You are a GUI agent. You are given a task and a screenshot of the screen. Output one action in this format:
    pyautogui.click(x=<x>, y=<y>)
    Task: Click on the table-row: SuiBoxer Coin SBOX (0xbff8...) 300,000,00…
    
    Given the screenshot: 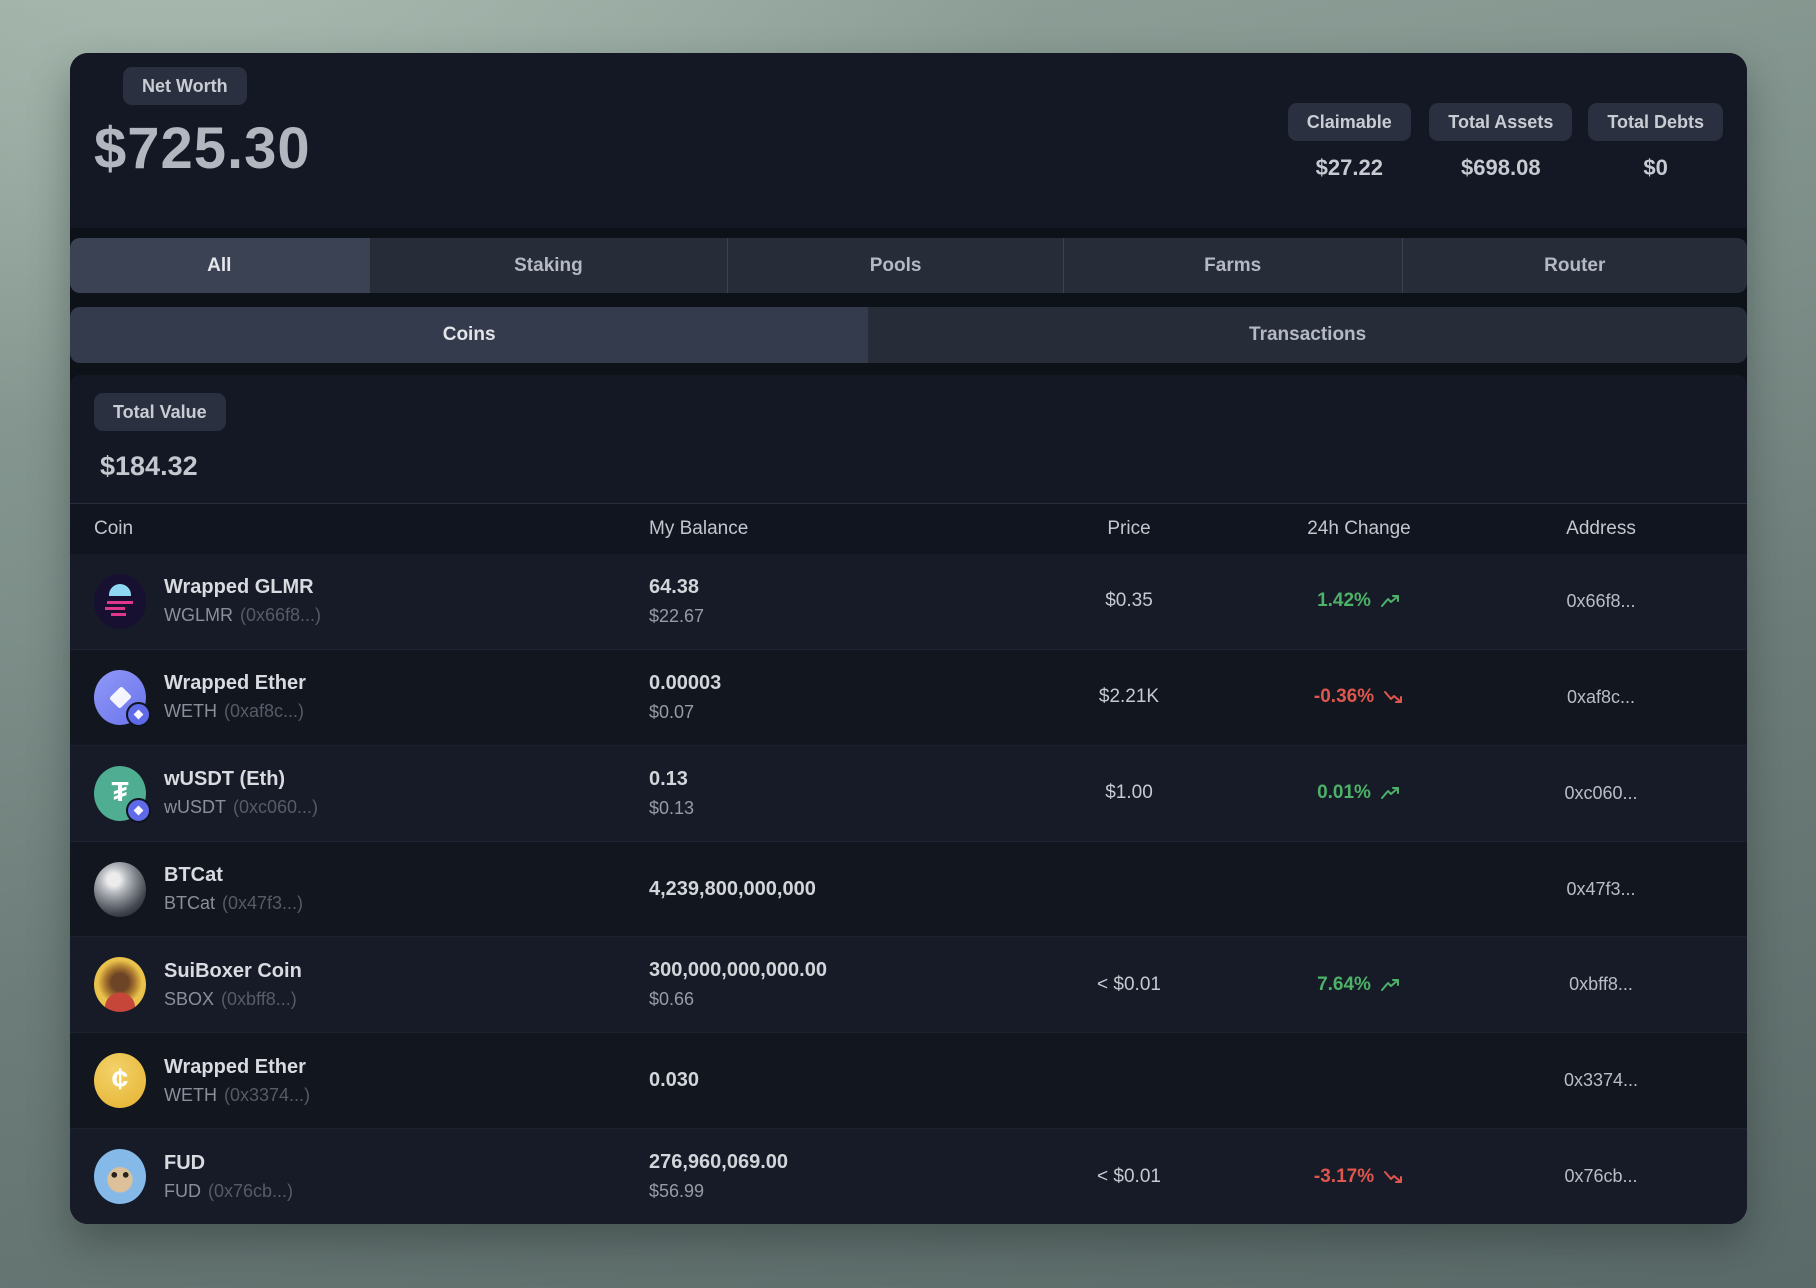 What is the action you would take?
    pyautogui.click(x=908, y=984)
    